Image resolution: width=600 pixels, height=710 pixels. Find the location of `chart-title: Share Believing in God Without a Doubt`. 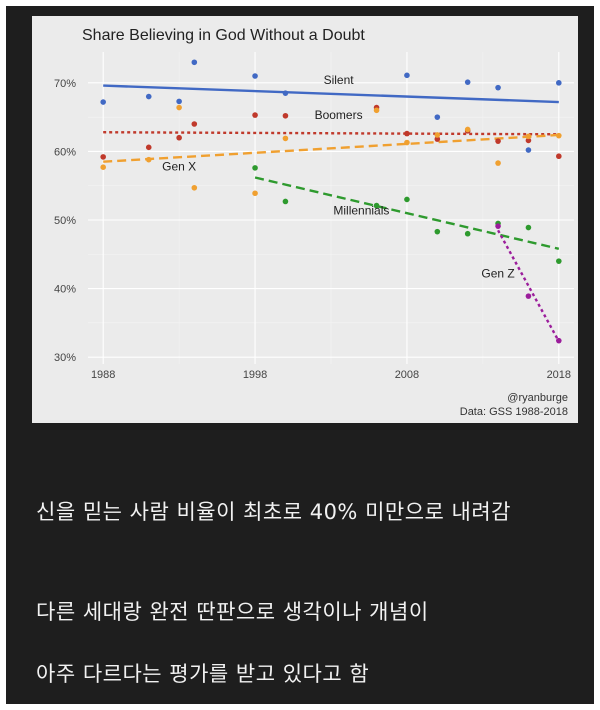

chart-title: Share Believing in God Without a Doubt is located at coordinates (223, 35).